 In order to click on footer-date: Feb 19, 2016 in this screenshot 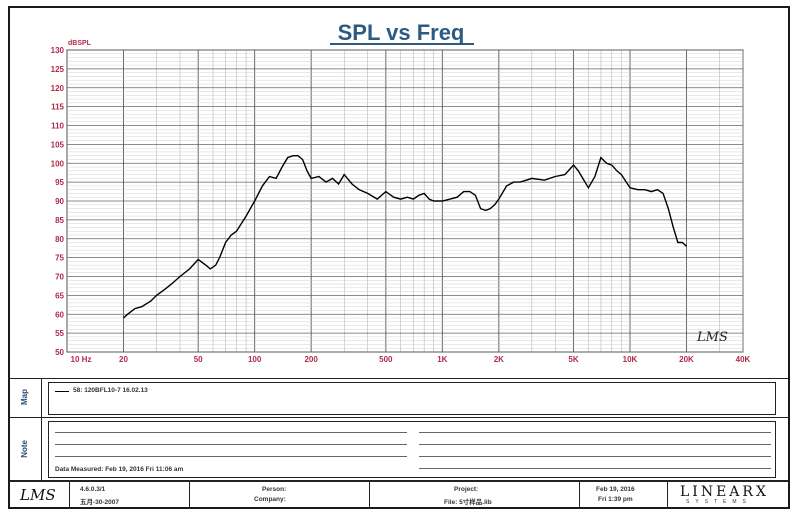, I will do `click(615, 489)`.